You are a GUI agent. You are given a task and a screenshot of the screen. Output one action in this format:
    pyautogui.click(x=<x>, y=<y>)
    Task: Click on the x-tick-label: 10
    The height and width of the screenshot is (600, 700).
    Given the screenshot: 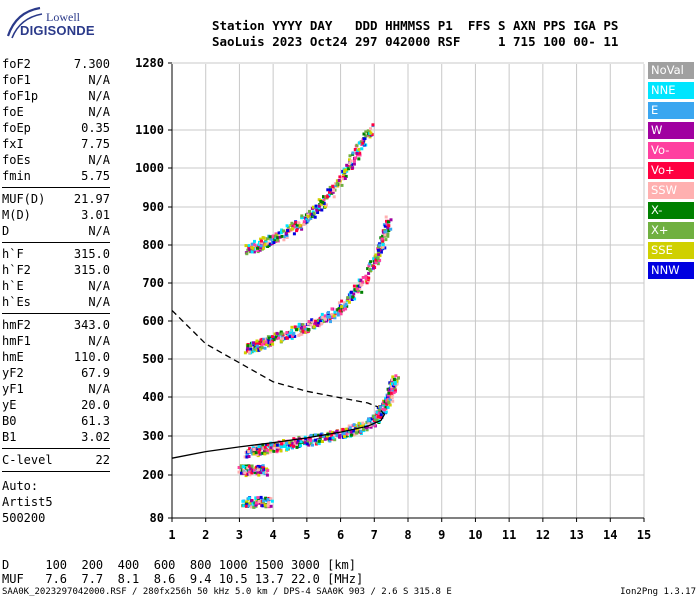 What is the action you would take?
    pyautogui.click(x=475, y=535)
    